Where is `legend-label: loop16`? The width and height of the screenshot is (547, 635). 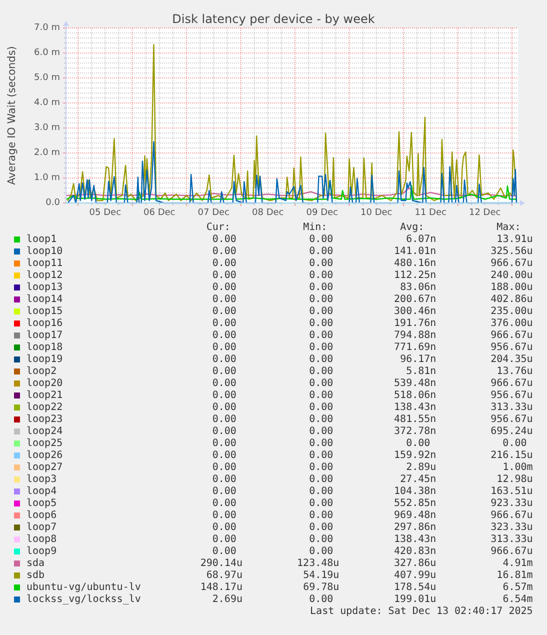 legend-label: loop16 is located at coordinates (44, 323).